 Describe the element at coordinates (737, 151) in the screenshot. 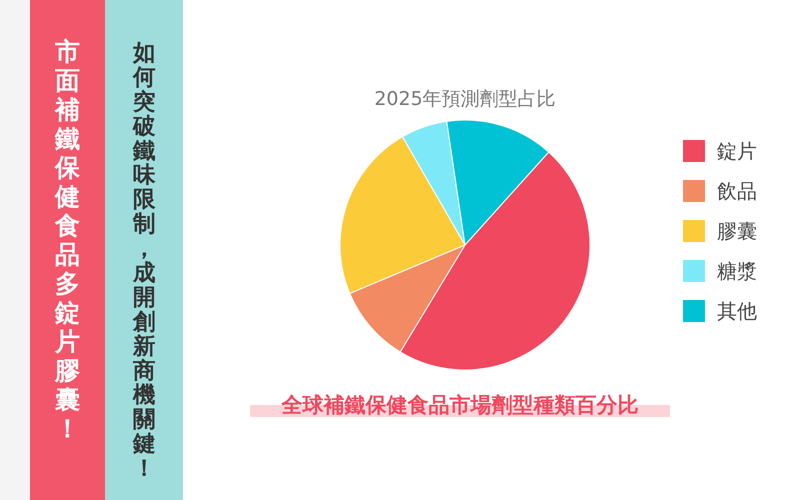

I see `legend-label: 錠片` at that location.